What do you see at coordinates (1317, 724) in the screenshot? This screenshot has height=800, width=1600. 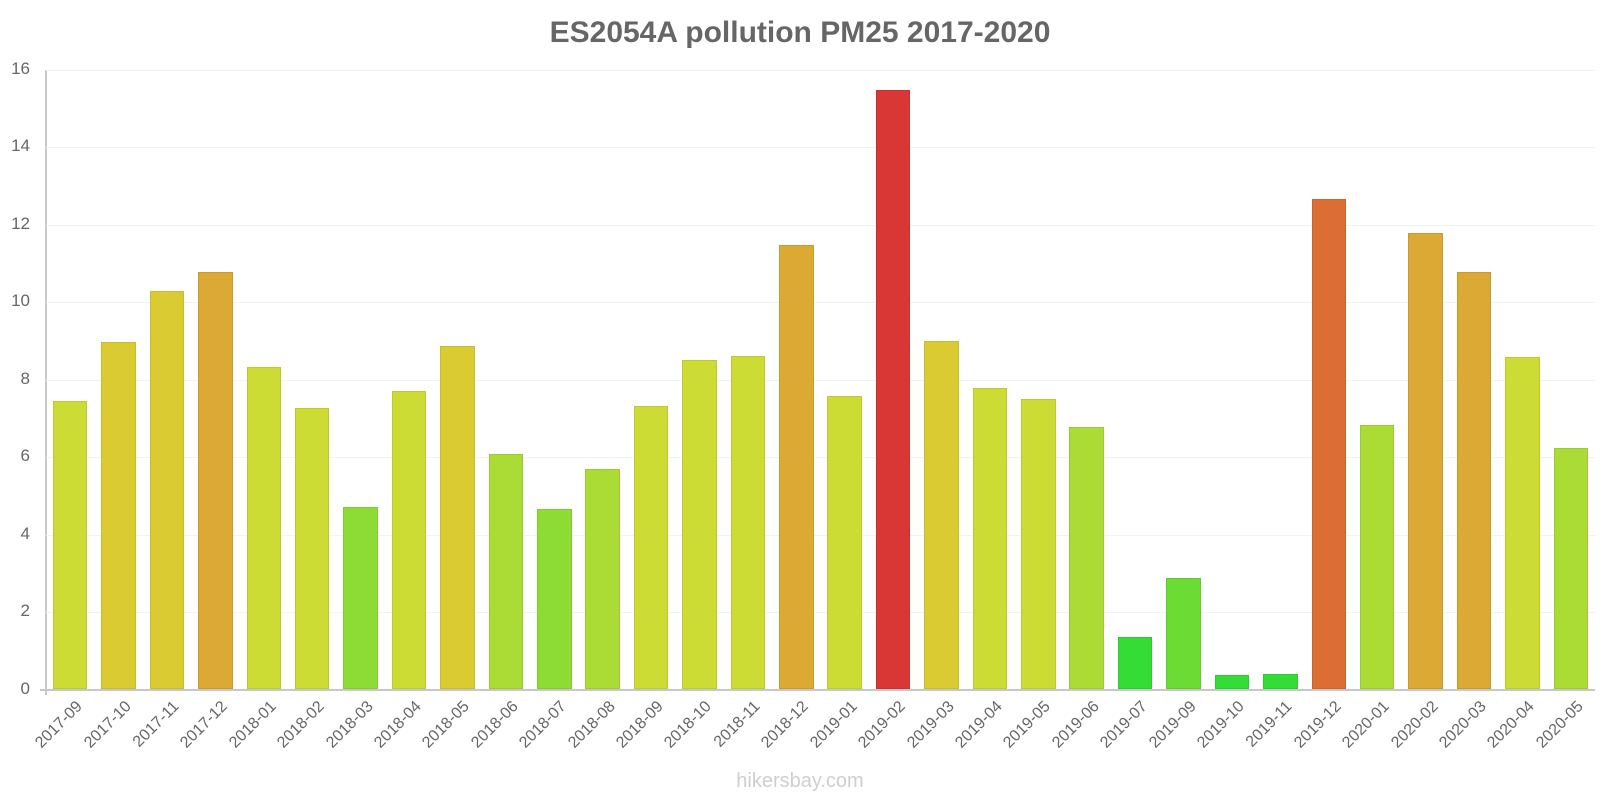 I see `x-tick-label: 2019-12` at bounding box center [1317, 724].